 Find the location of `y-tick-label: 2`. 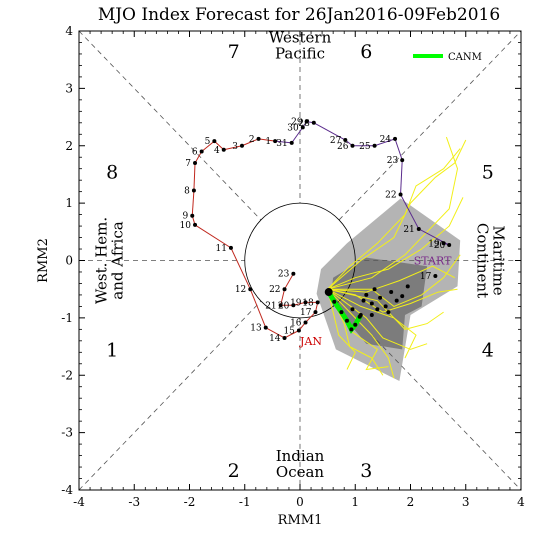

y-tick-label: 2 is located at coordinates (69, 146).